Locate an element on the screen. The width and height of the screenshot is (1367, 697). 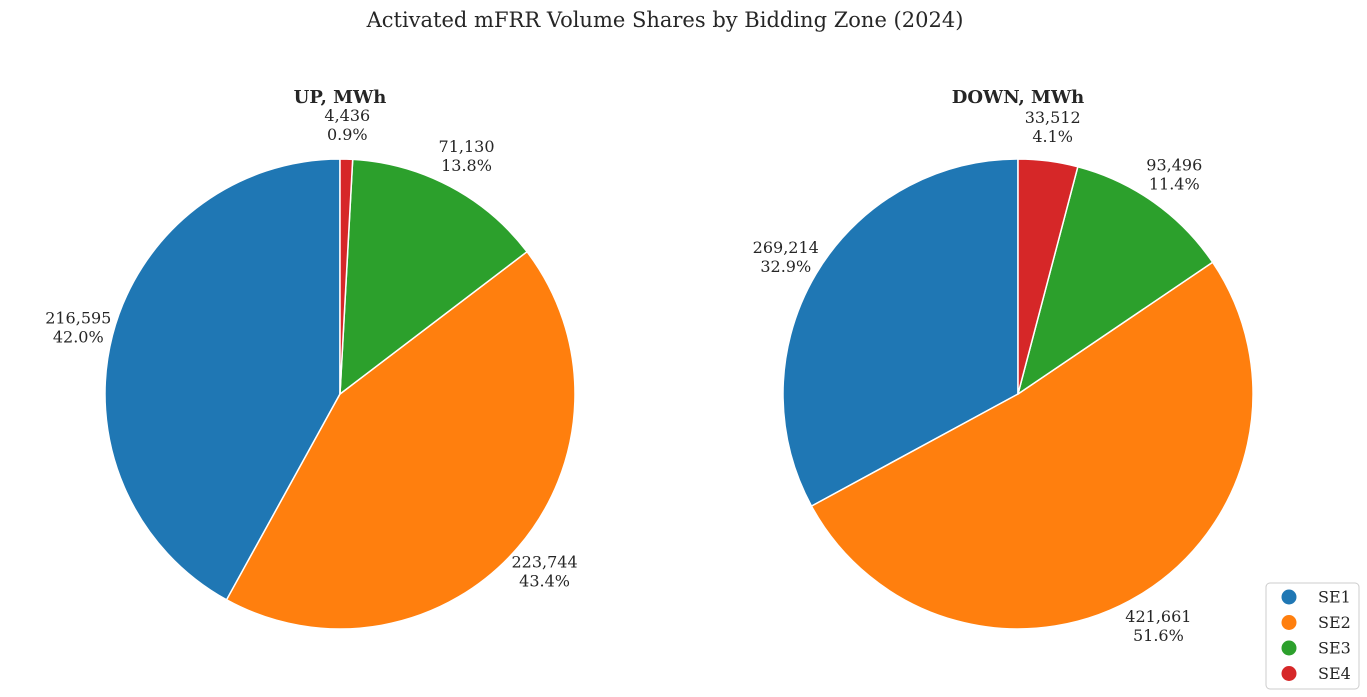
legend-item-se4: SE4 is located at coordinates (1316, 673).